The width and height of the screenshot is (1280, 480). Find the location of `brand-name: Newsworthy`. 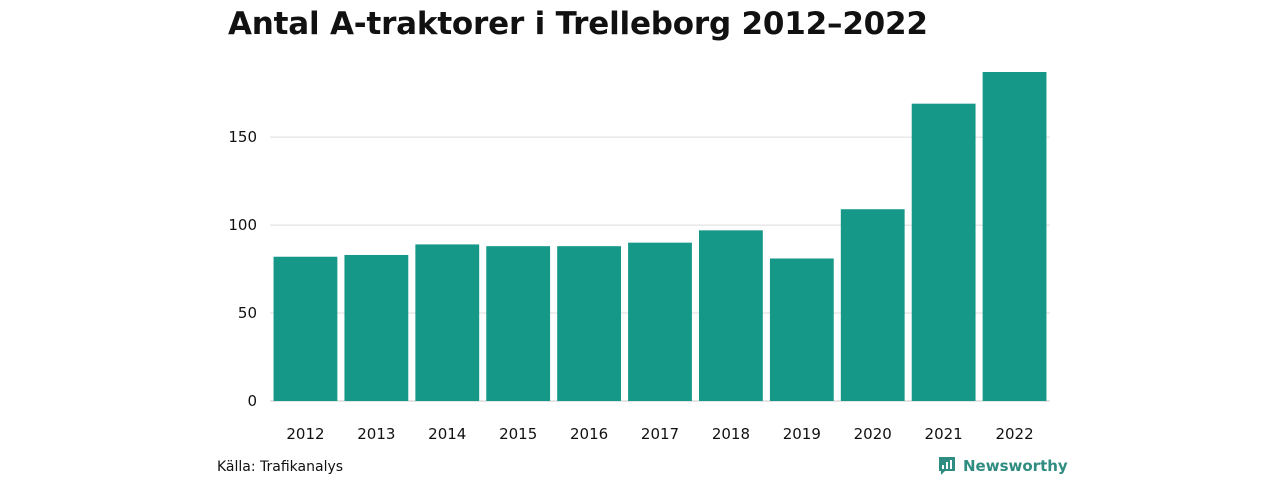

brand-name: Newsworthy is located at coordinates (1015, 466).